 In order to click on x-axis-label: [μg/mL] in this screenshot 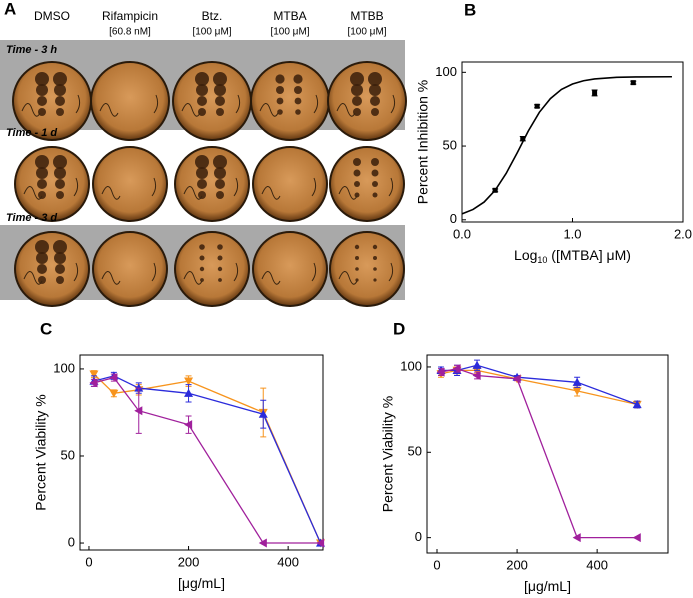, I will do `click(201, 583)`.